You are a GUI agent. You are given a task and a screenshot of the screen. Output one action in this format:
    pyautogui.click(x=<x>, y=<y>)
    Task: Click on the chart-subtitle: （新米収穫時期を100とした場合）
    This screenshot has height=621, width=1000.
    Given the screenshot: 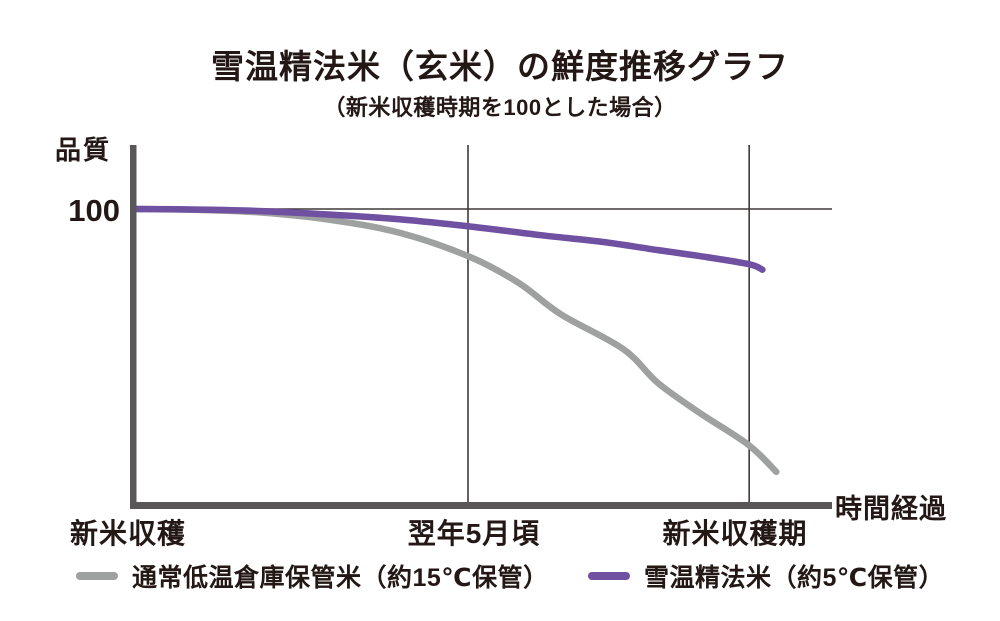 What is the action you would take?
    pyautogui.click(x=500, y=107)
    